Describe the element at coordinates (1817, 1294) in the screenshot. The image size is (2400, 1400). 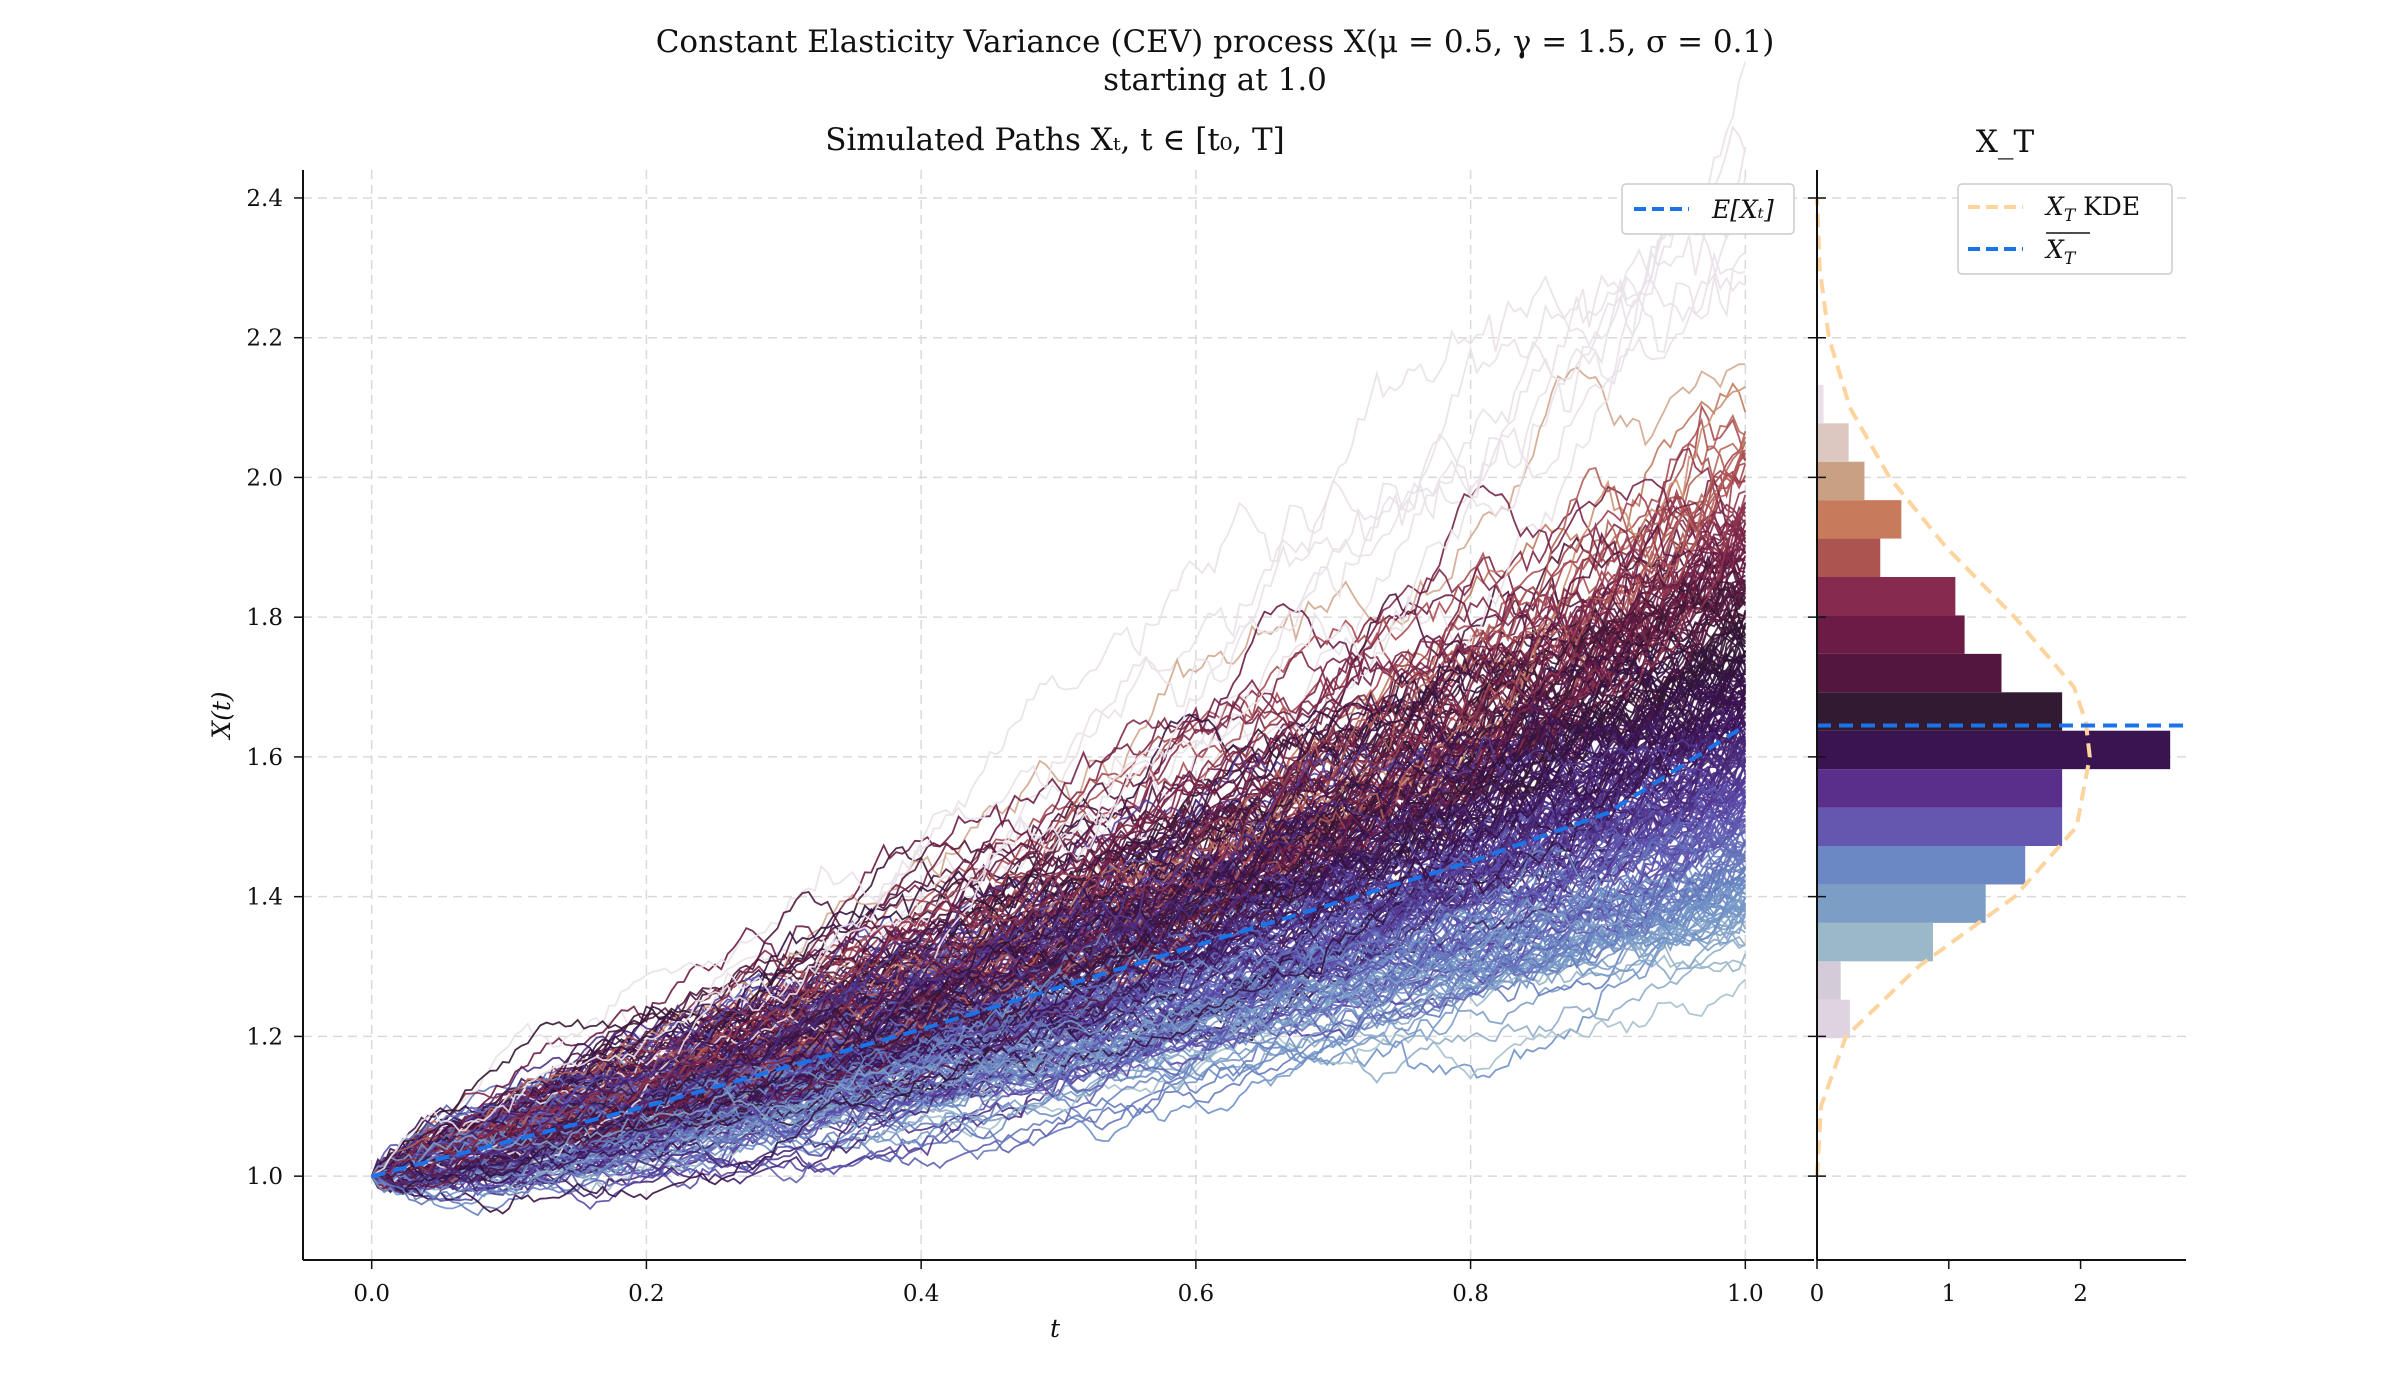
I see `hist-x-tick-label: 0` at that location.